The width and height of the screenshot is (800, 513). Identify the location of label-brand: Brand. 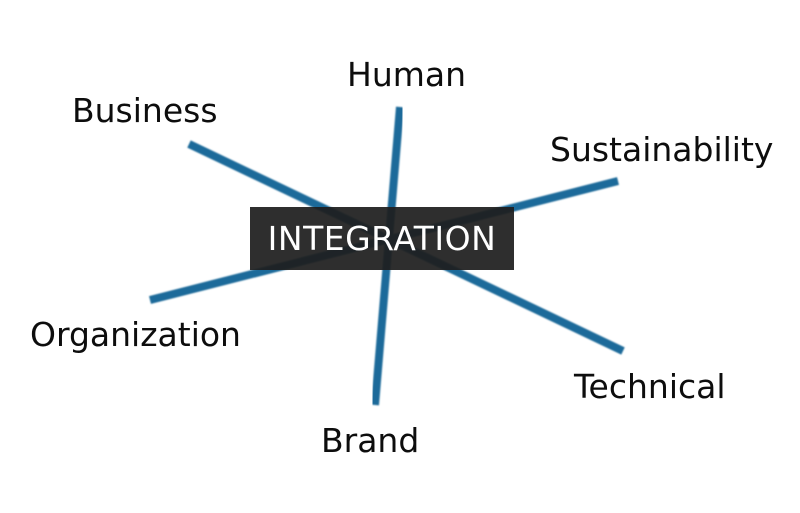
(370, 440).